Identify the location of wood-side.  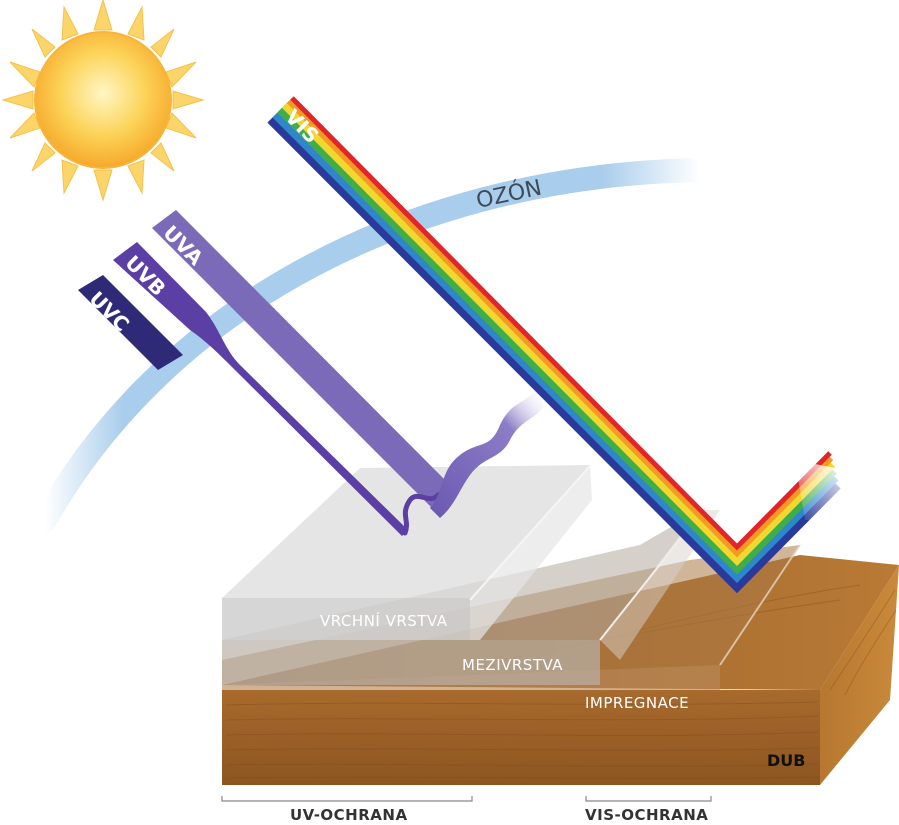
(859, 675).